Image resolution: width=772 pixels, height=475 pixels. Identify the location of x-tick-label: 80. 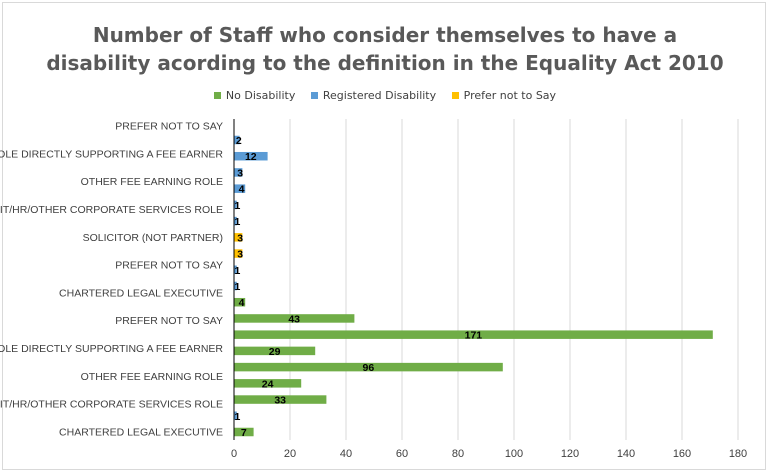
(458, 454).